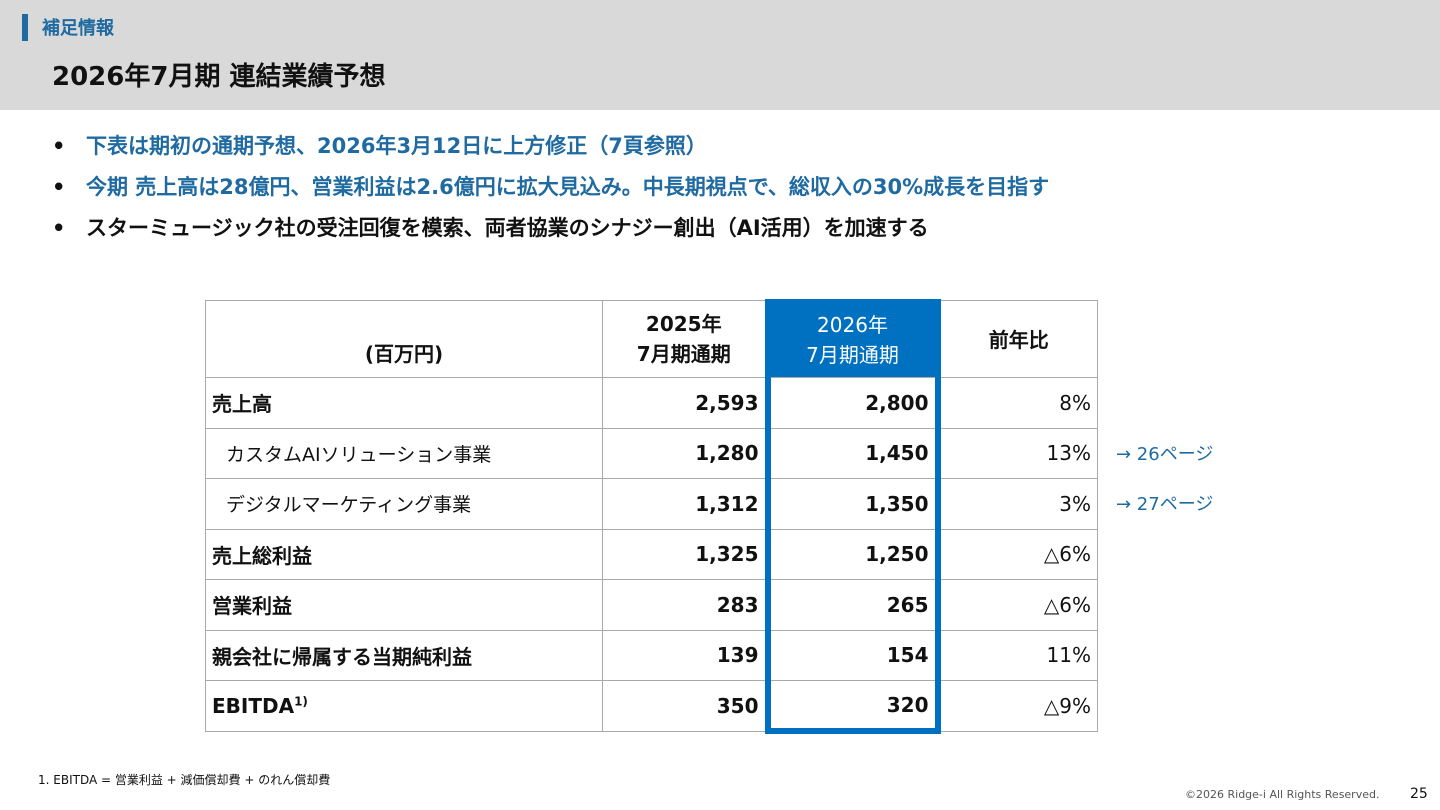 Image resolution: width=1440 pixels, height=810 pixels. I want to click on page-number: 25, so click(1419, 794).